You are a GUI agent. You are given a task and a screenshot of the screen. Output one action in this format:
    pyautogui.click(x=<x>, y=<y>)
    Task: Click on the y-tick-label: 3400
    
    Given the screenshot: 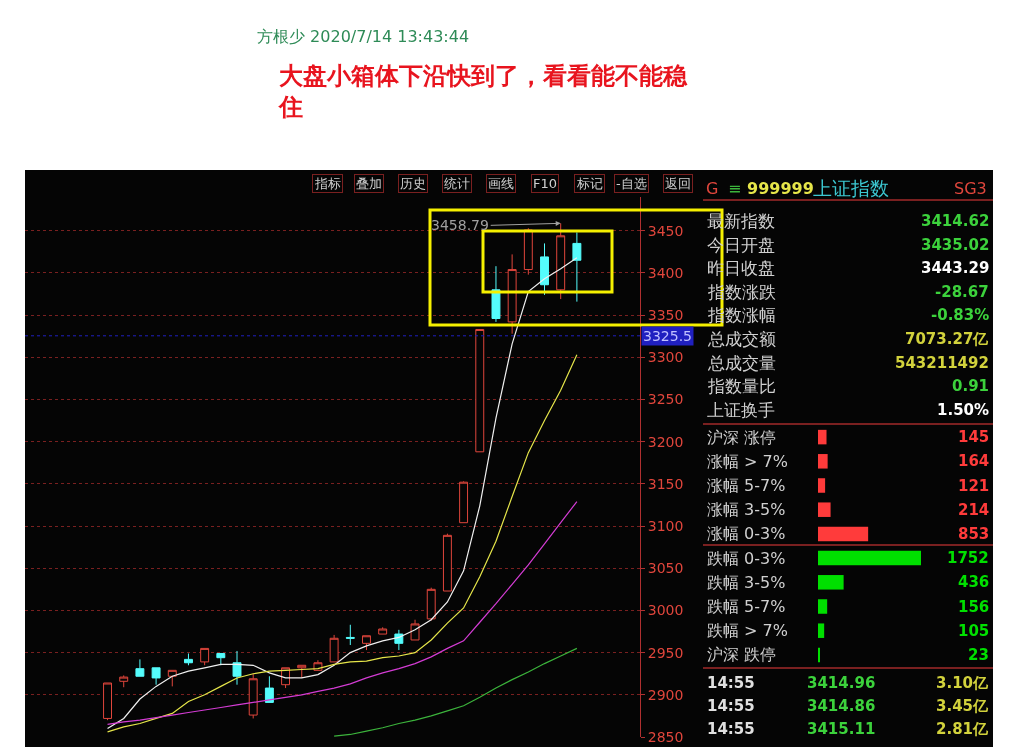 What is the action you would take?
    pyautogui.click(x=665, y=272)
    